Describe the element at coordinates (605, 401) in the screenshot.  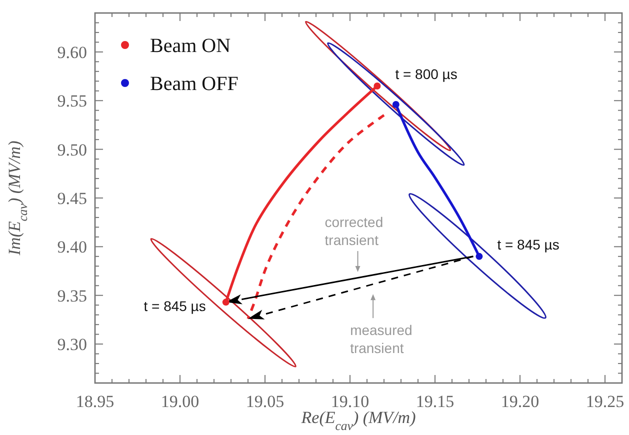
I see `x-tick-label: 19.25` at that location.